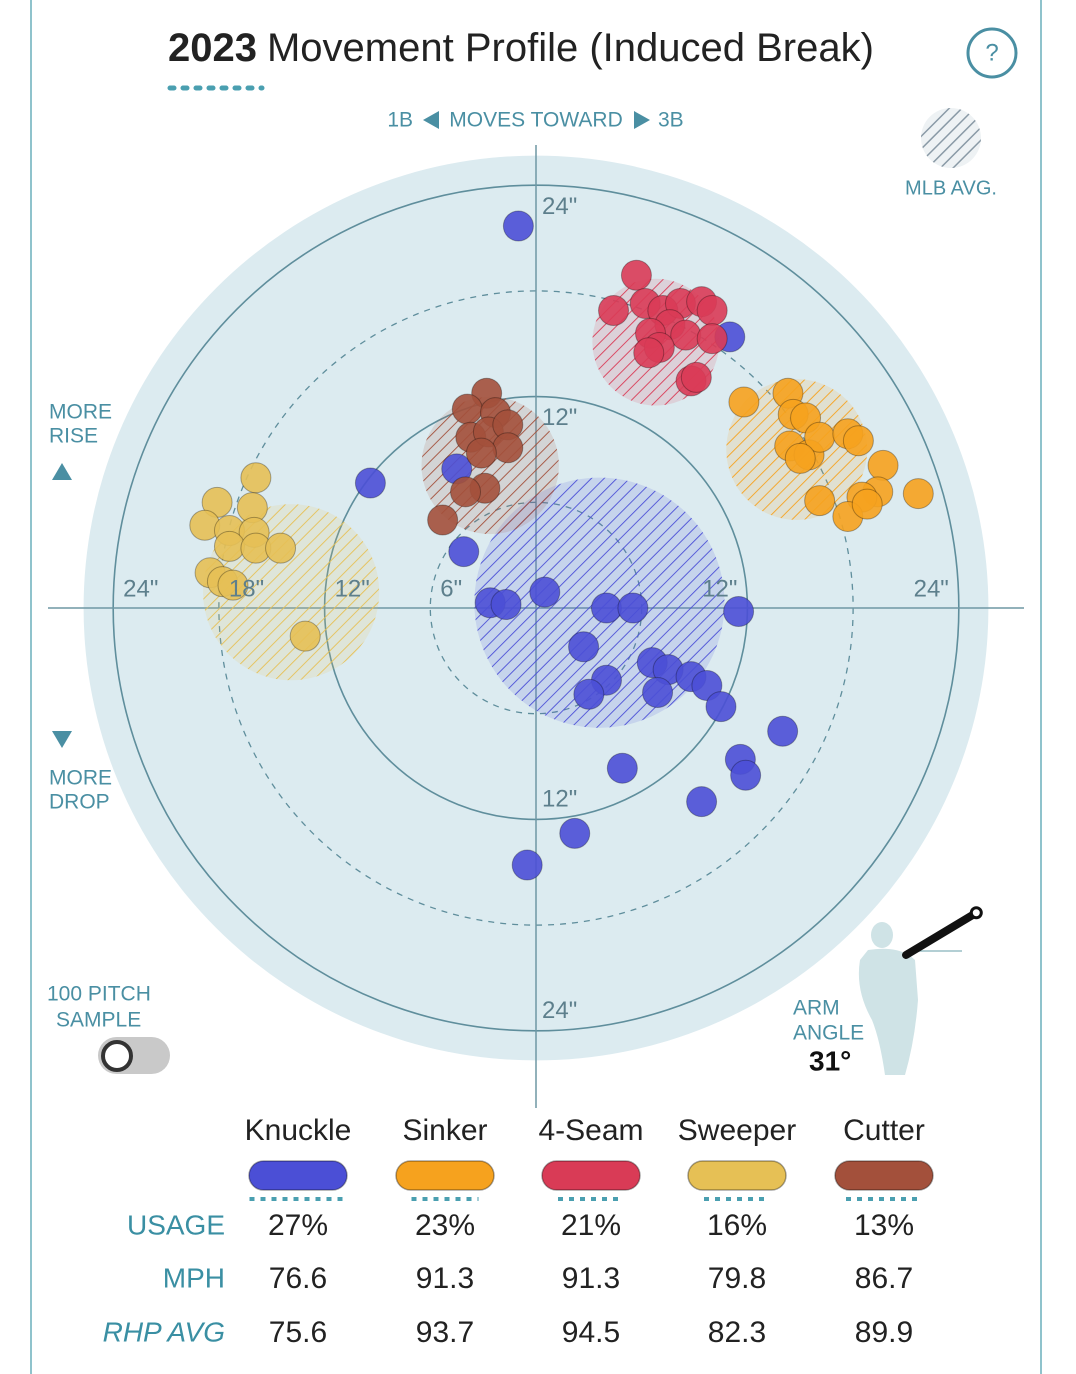 This screenshot has width=1076, height=1374. Describe the element at coordinates (920, 990) in the screenshot. I see `pitcher-figure` at that location.